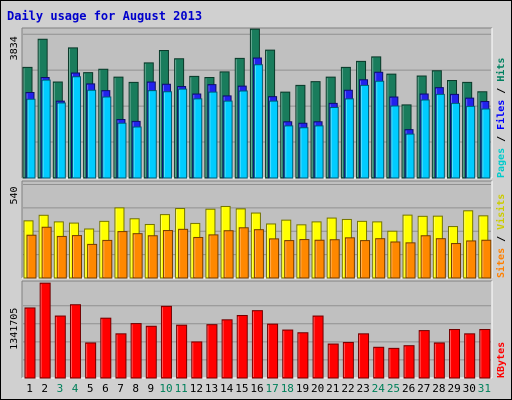 The image size is (512, 400). Describe the element at coordinates (287, 388) in the screenshot. I see `day-label-18: 18` at that location.